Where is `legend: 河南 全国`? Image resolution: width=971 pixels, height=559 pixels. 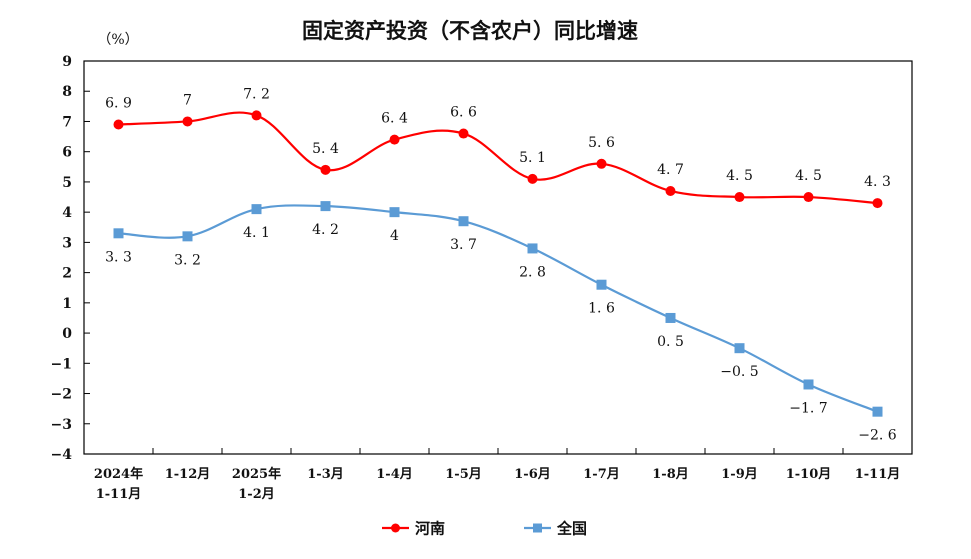 legend: 河南 全国 is located at coordinates (484, 529).